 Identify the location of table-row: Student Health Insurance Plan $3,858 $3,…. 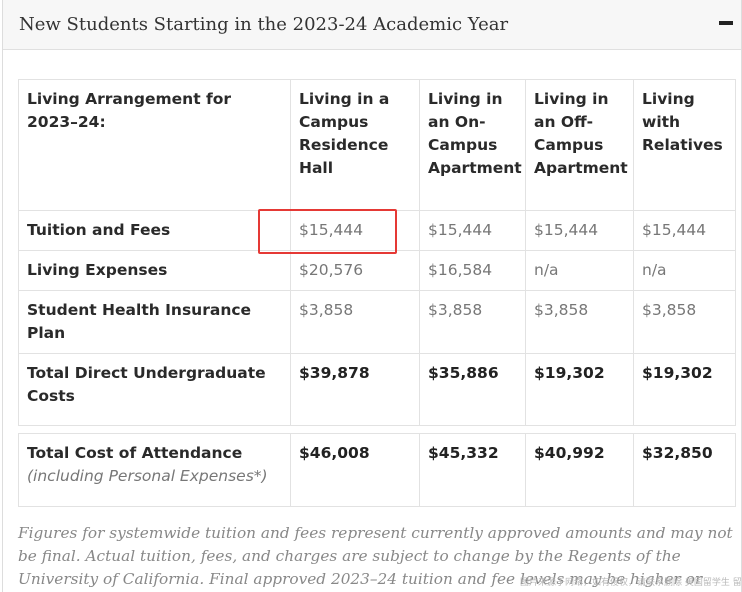
(377, 322).